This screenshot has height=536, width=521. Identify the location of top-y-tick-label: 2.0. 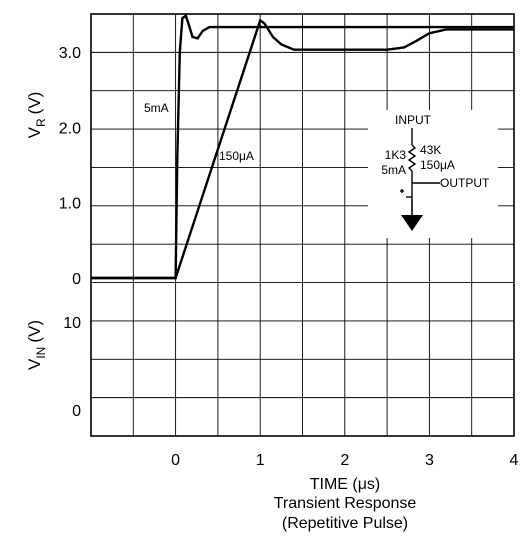
(70, 128).